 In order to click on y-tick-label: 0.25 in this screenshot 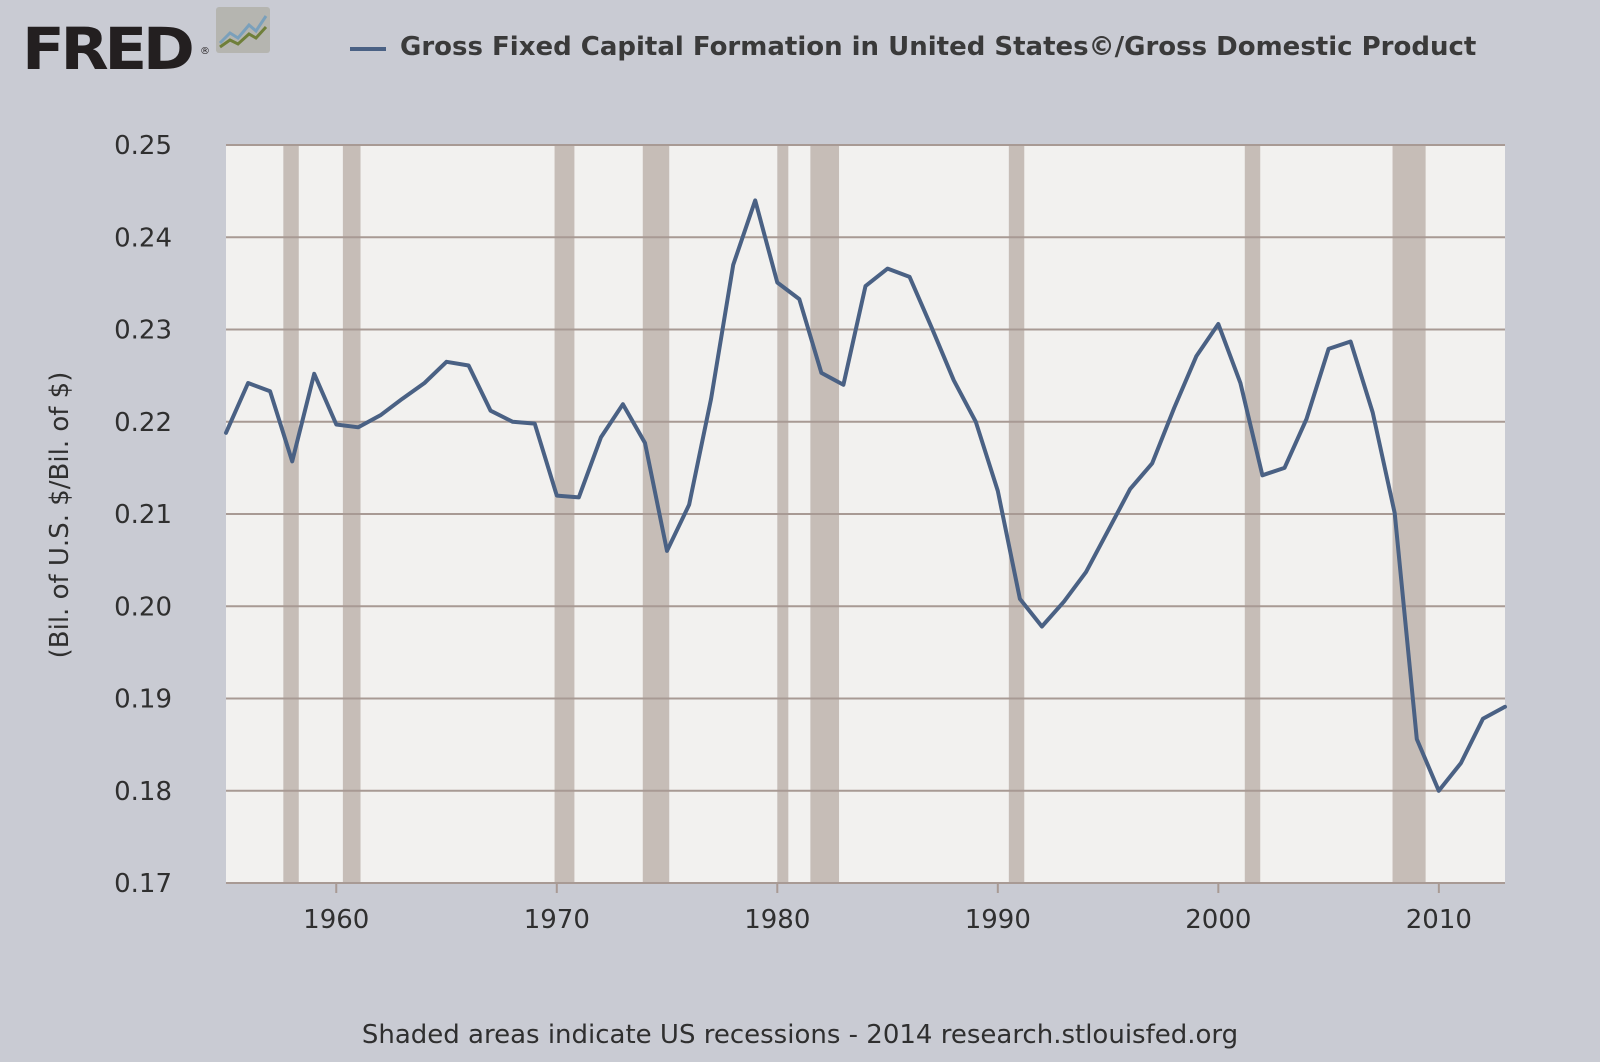, I will do `click(143, 146)`.